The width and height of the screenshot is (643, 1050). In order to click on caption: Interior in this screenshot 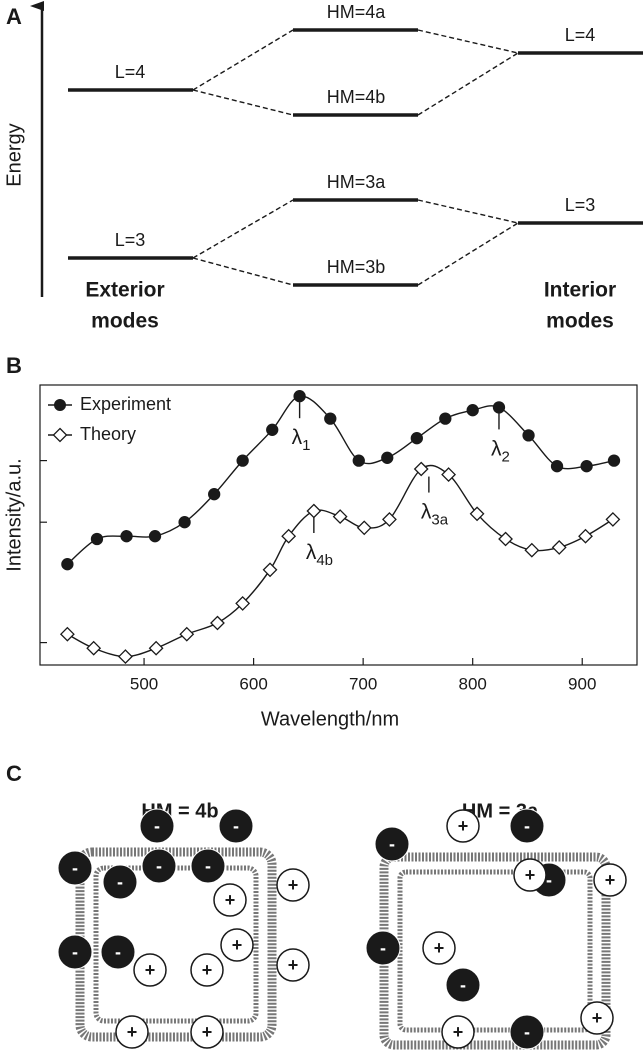, I will do `click(580, 290)`.